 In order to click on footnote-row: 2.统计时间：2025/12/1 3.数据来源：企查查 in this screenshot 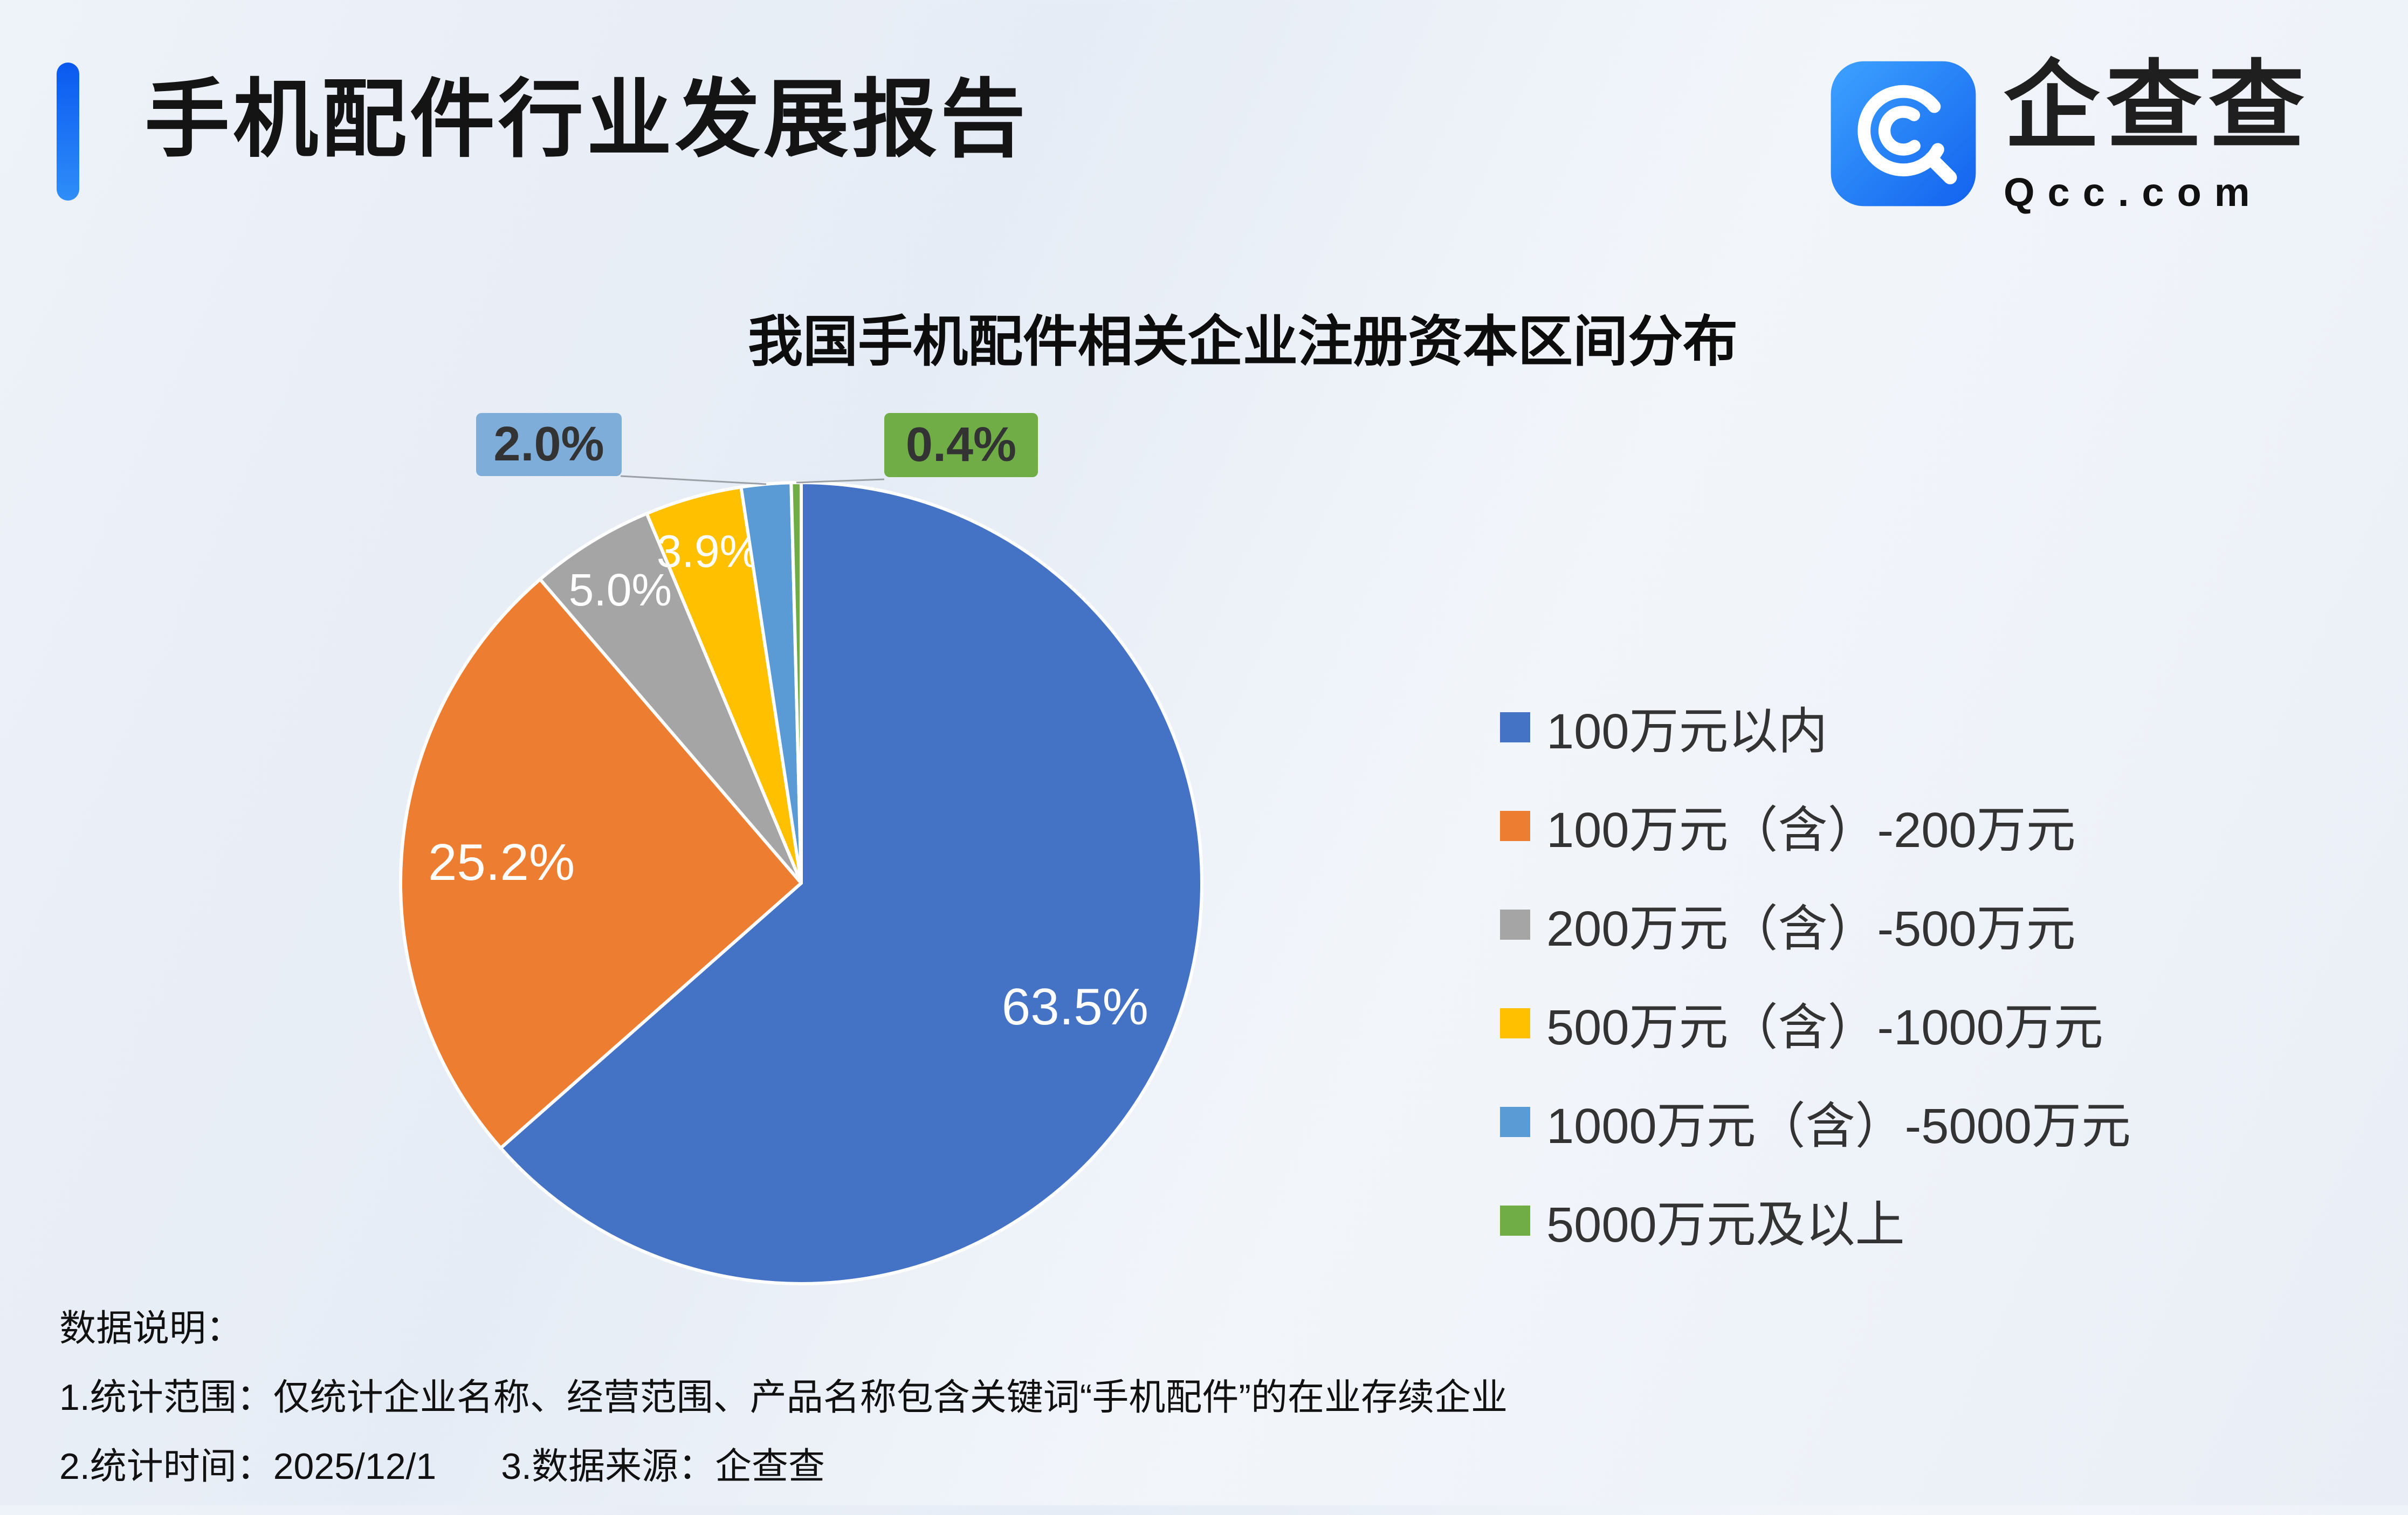, I will do `click(784, 1466)`.